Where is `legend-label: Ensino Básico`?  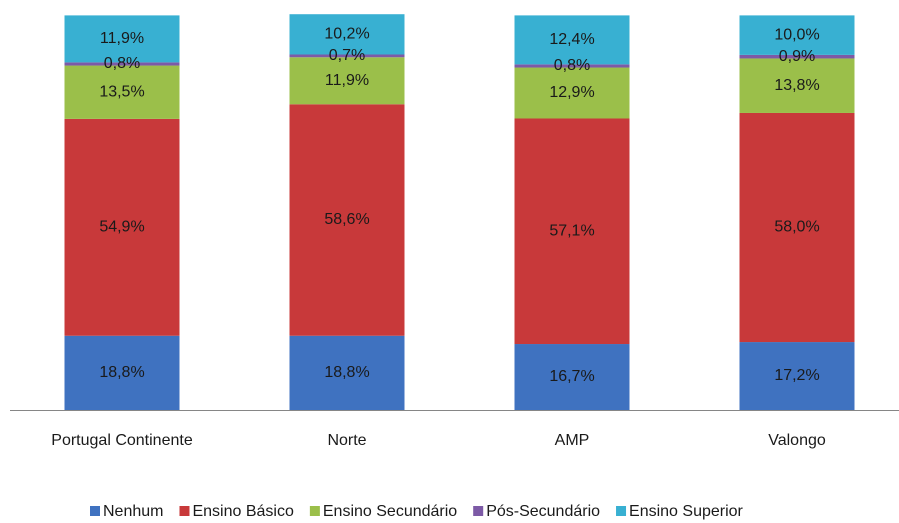 legend-label: Ensino Básico is located at coordinates (242, 511).